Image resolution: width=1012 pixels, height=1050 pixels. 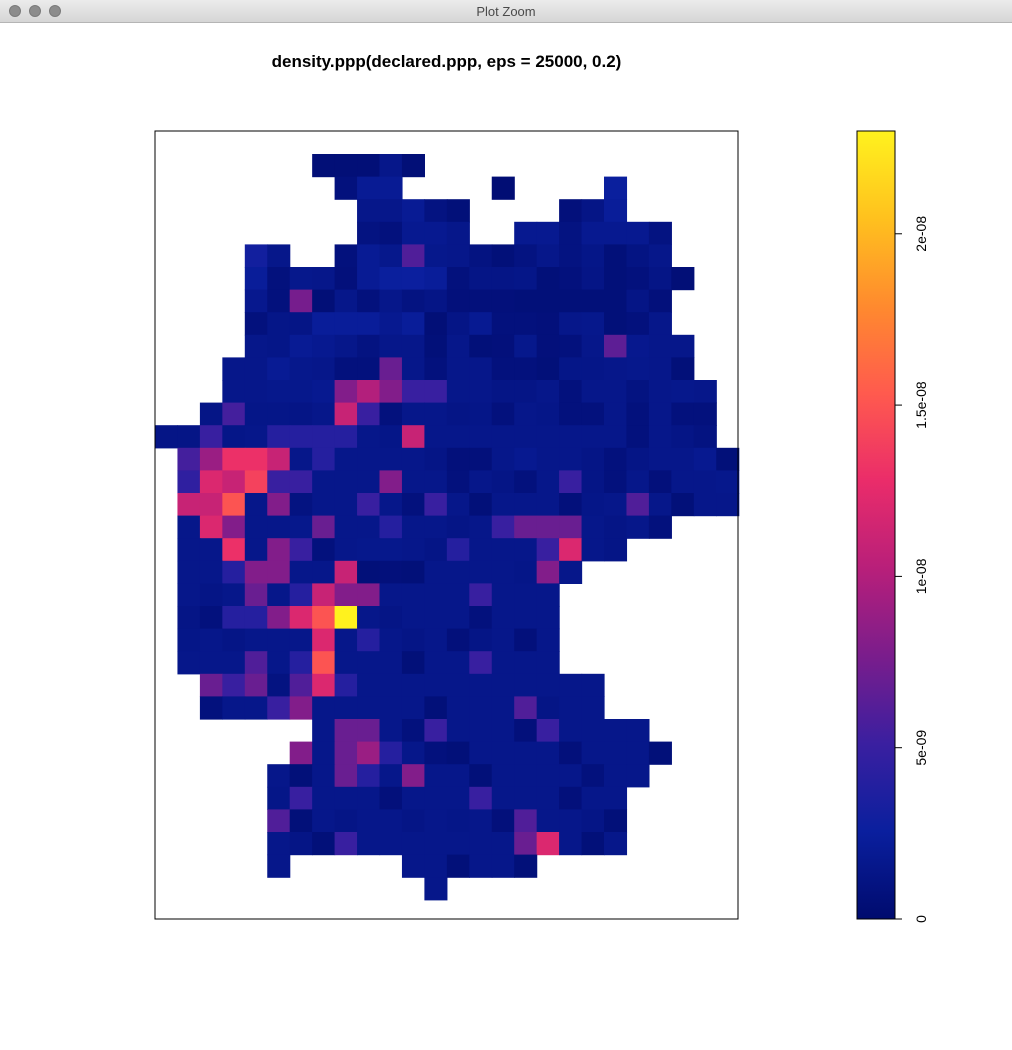 I want to click on close-window-button, so click(x=15, y=11).